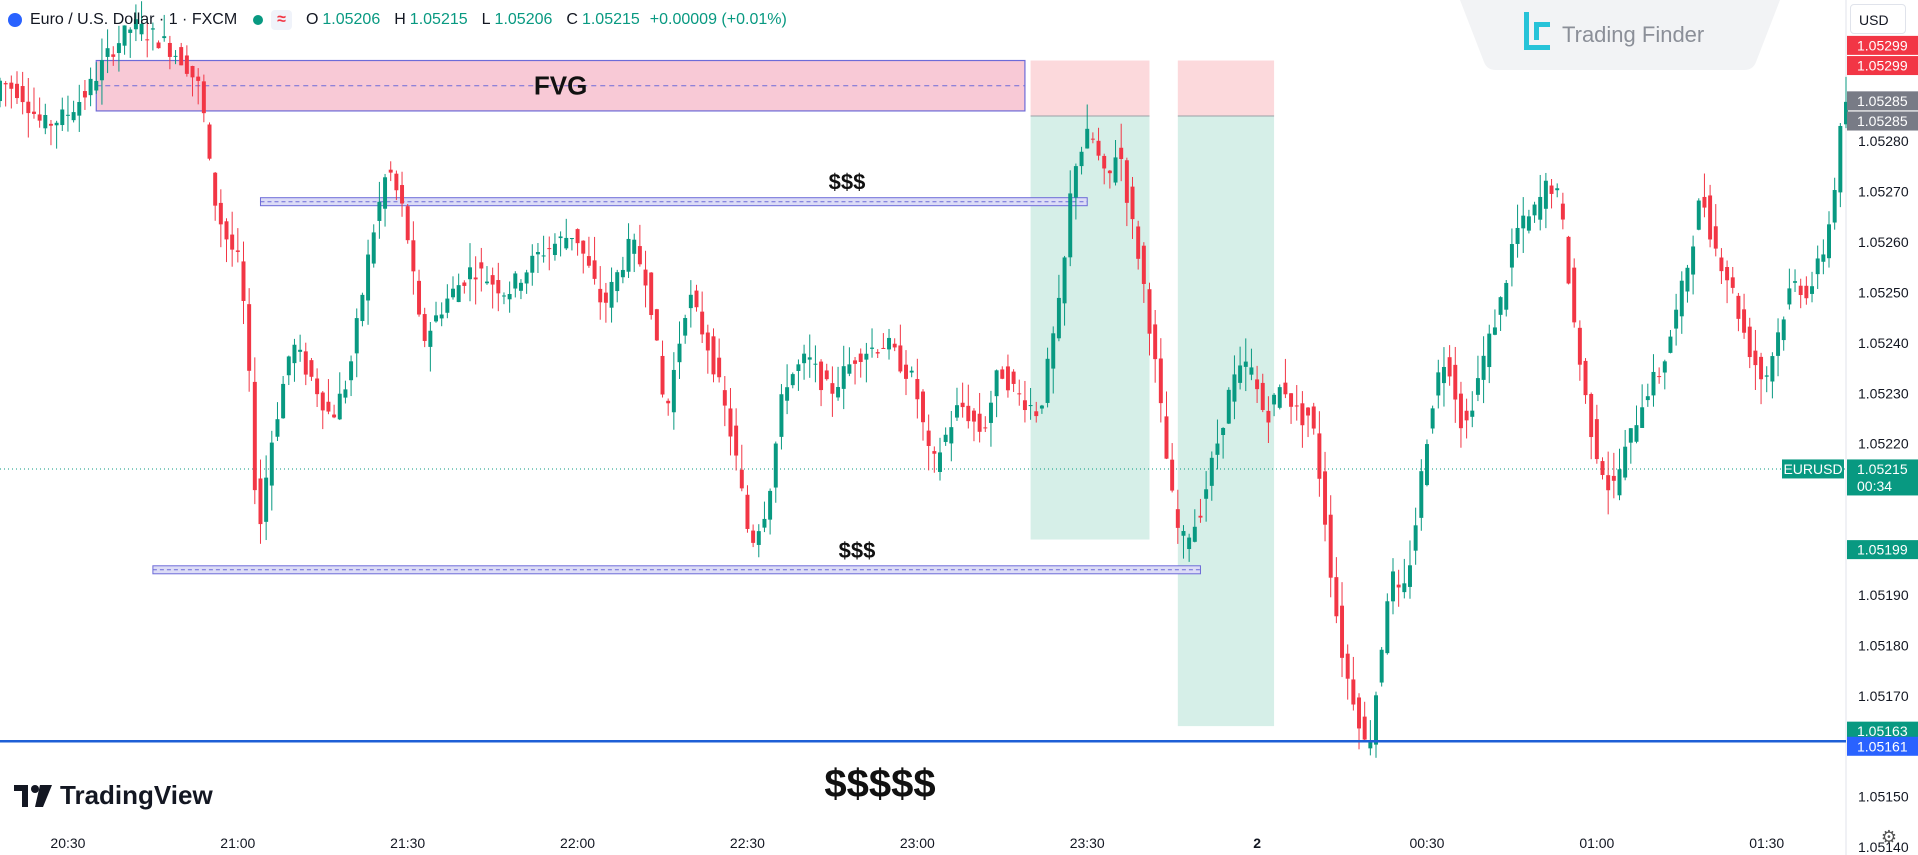 This screenshot has height=855, width=1918. Describe the element at coordinates (134, 19) in the screenshot. I see `symbol-title: Euro / U.S. Dollar · 1 · FXCM` at that location.